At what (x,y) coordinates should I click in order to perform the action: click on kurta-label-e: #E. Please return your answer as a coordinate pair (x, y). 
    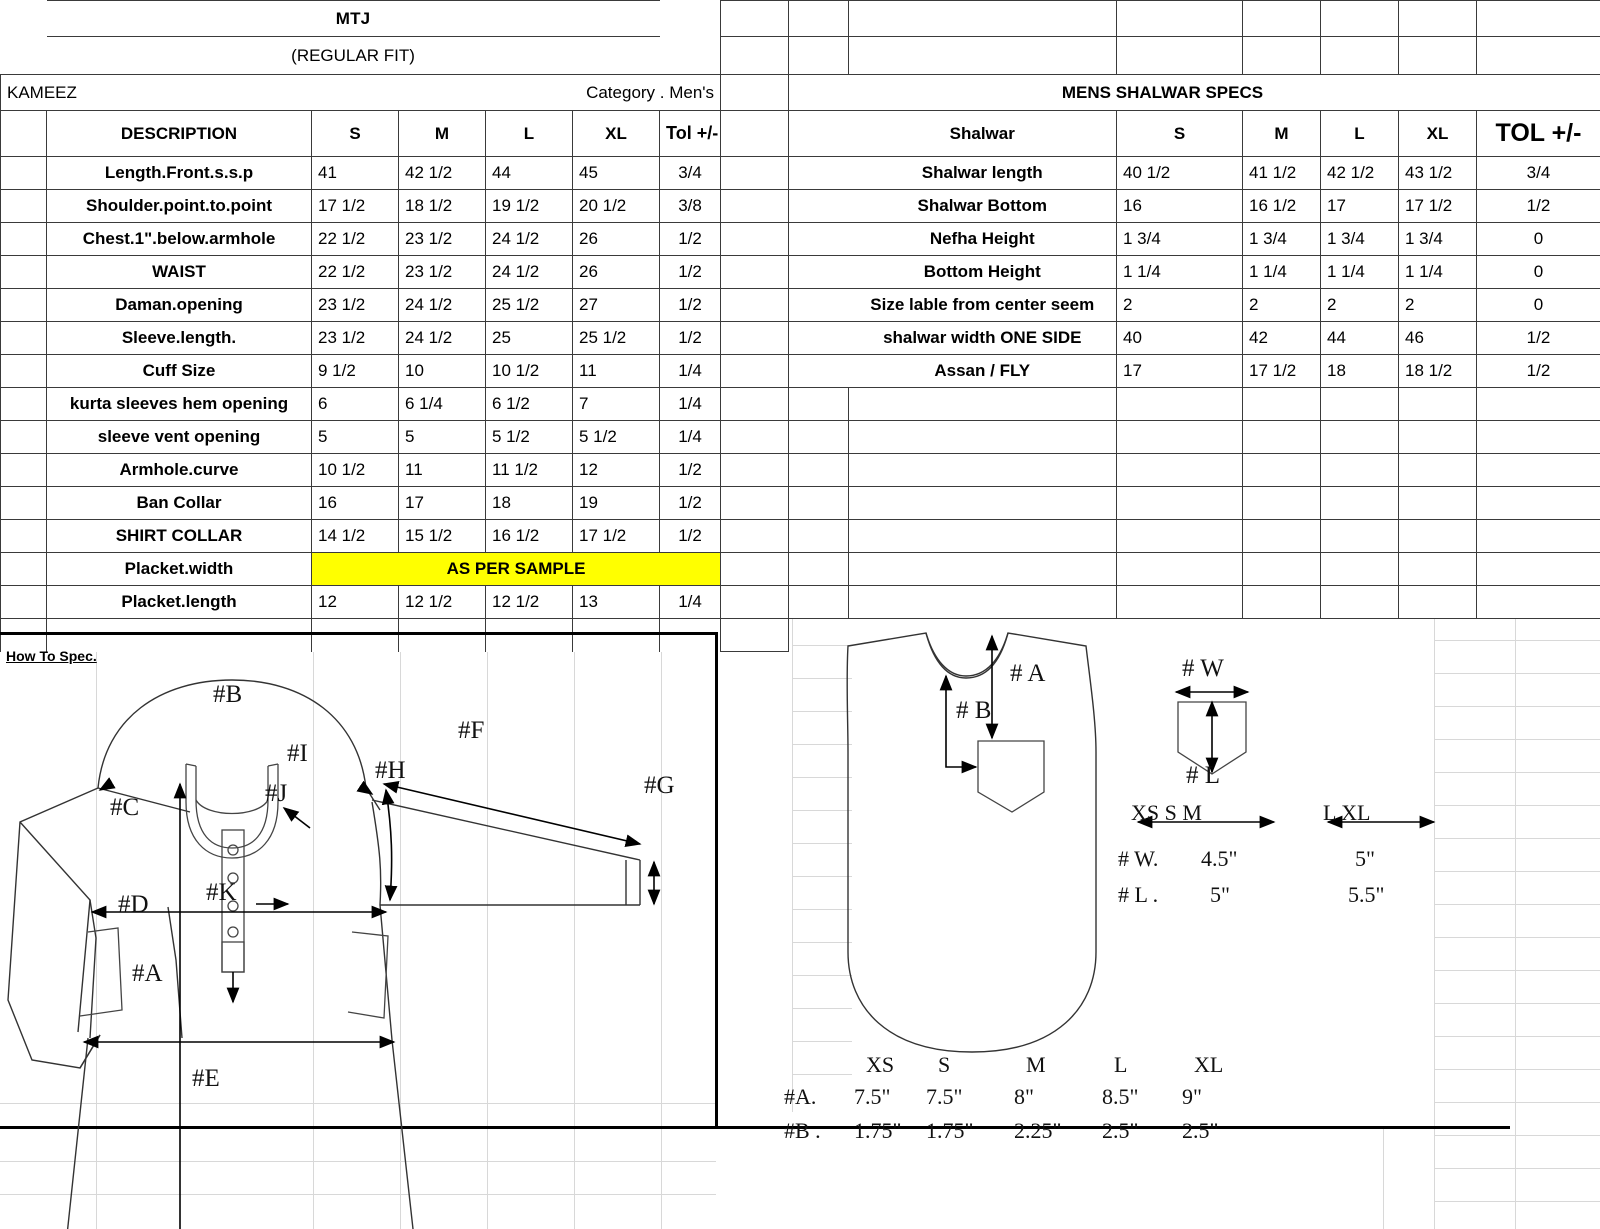
    Looking at the image, I should click on (206, 1078).